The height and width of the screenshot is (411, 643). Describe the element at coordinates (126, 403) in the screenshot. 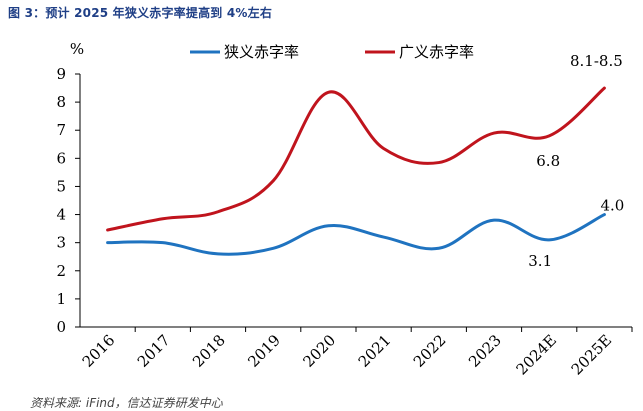

I see `source-note: 资料来源: iFind，信达证券研发中心` at that location.